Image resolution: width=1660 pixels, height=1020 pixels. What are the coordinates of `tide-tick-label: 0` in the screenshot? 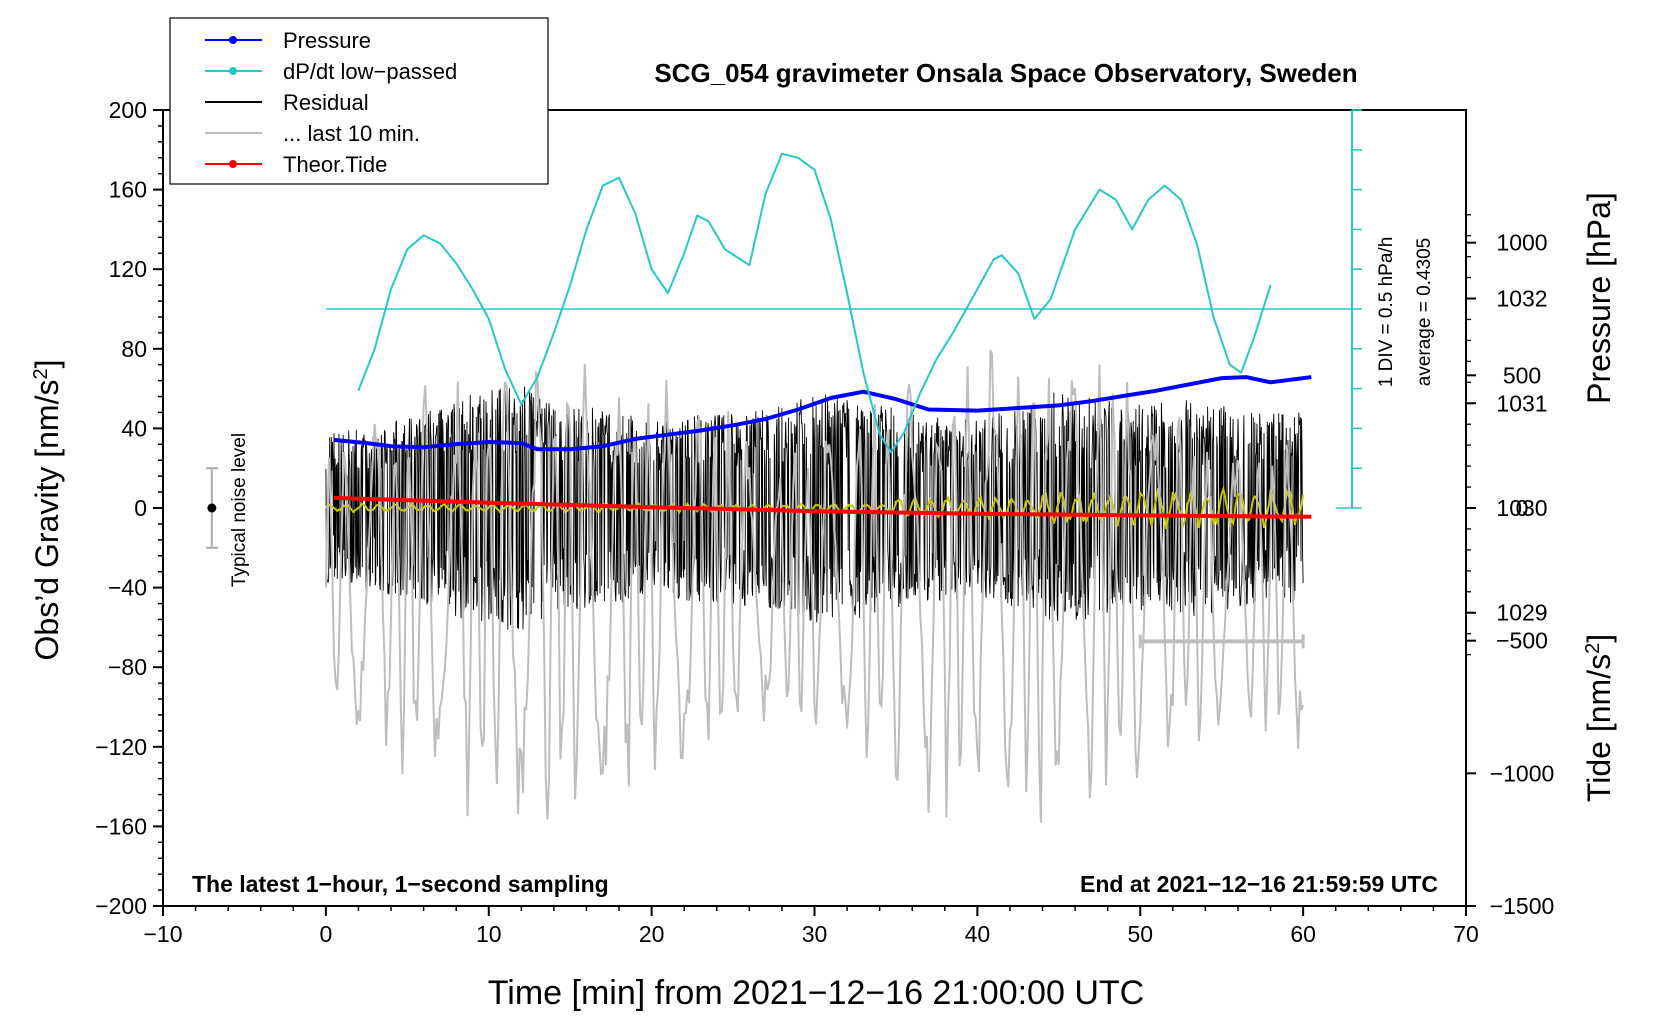 It's located at (1522, 508).